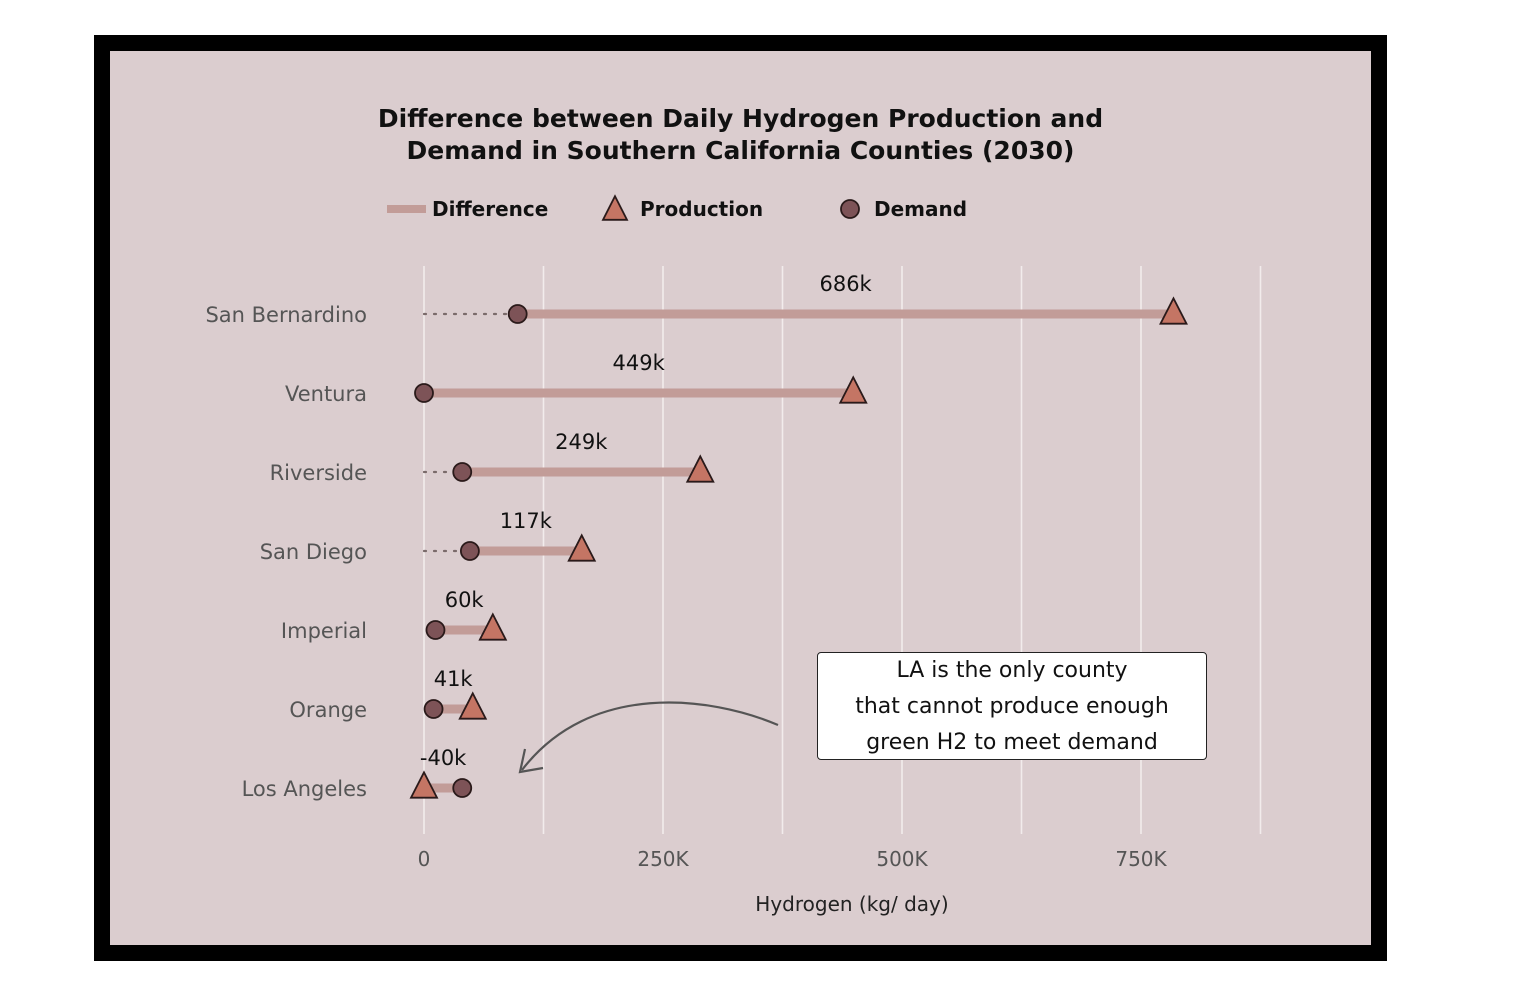  I want to click on x-tick-label: 750K, so click(1141, 859).